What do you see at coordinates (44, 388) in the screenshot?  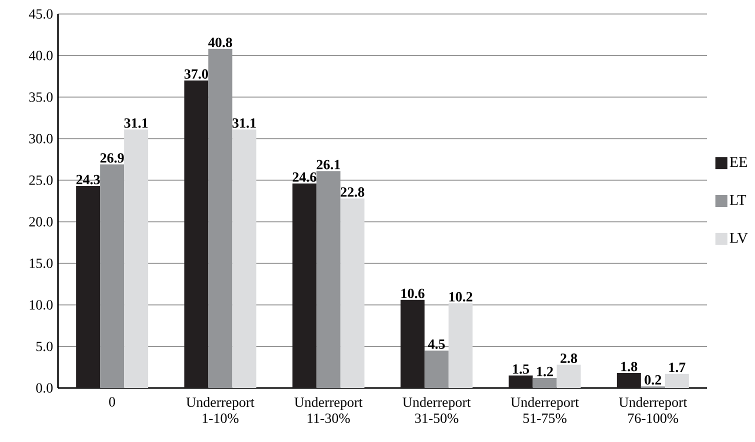 I see `y-tick-label: 0.0` at bounding box center [44, 388].